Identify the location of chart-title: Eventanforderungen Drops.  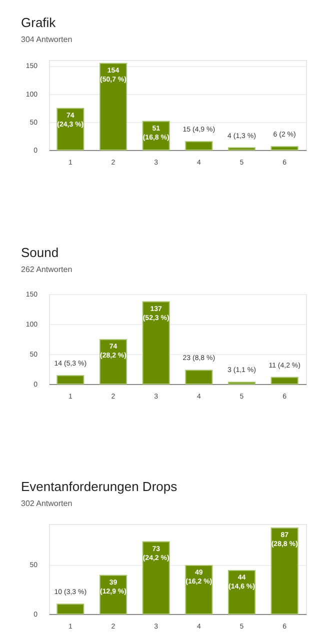
(99, 486).